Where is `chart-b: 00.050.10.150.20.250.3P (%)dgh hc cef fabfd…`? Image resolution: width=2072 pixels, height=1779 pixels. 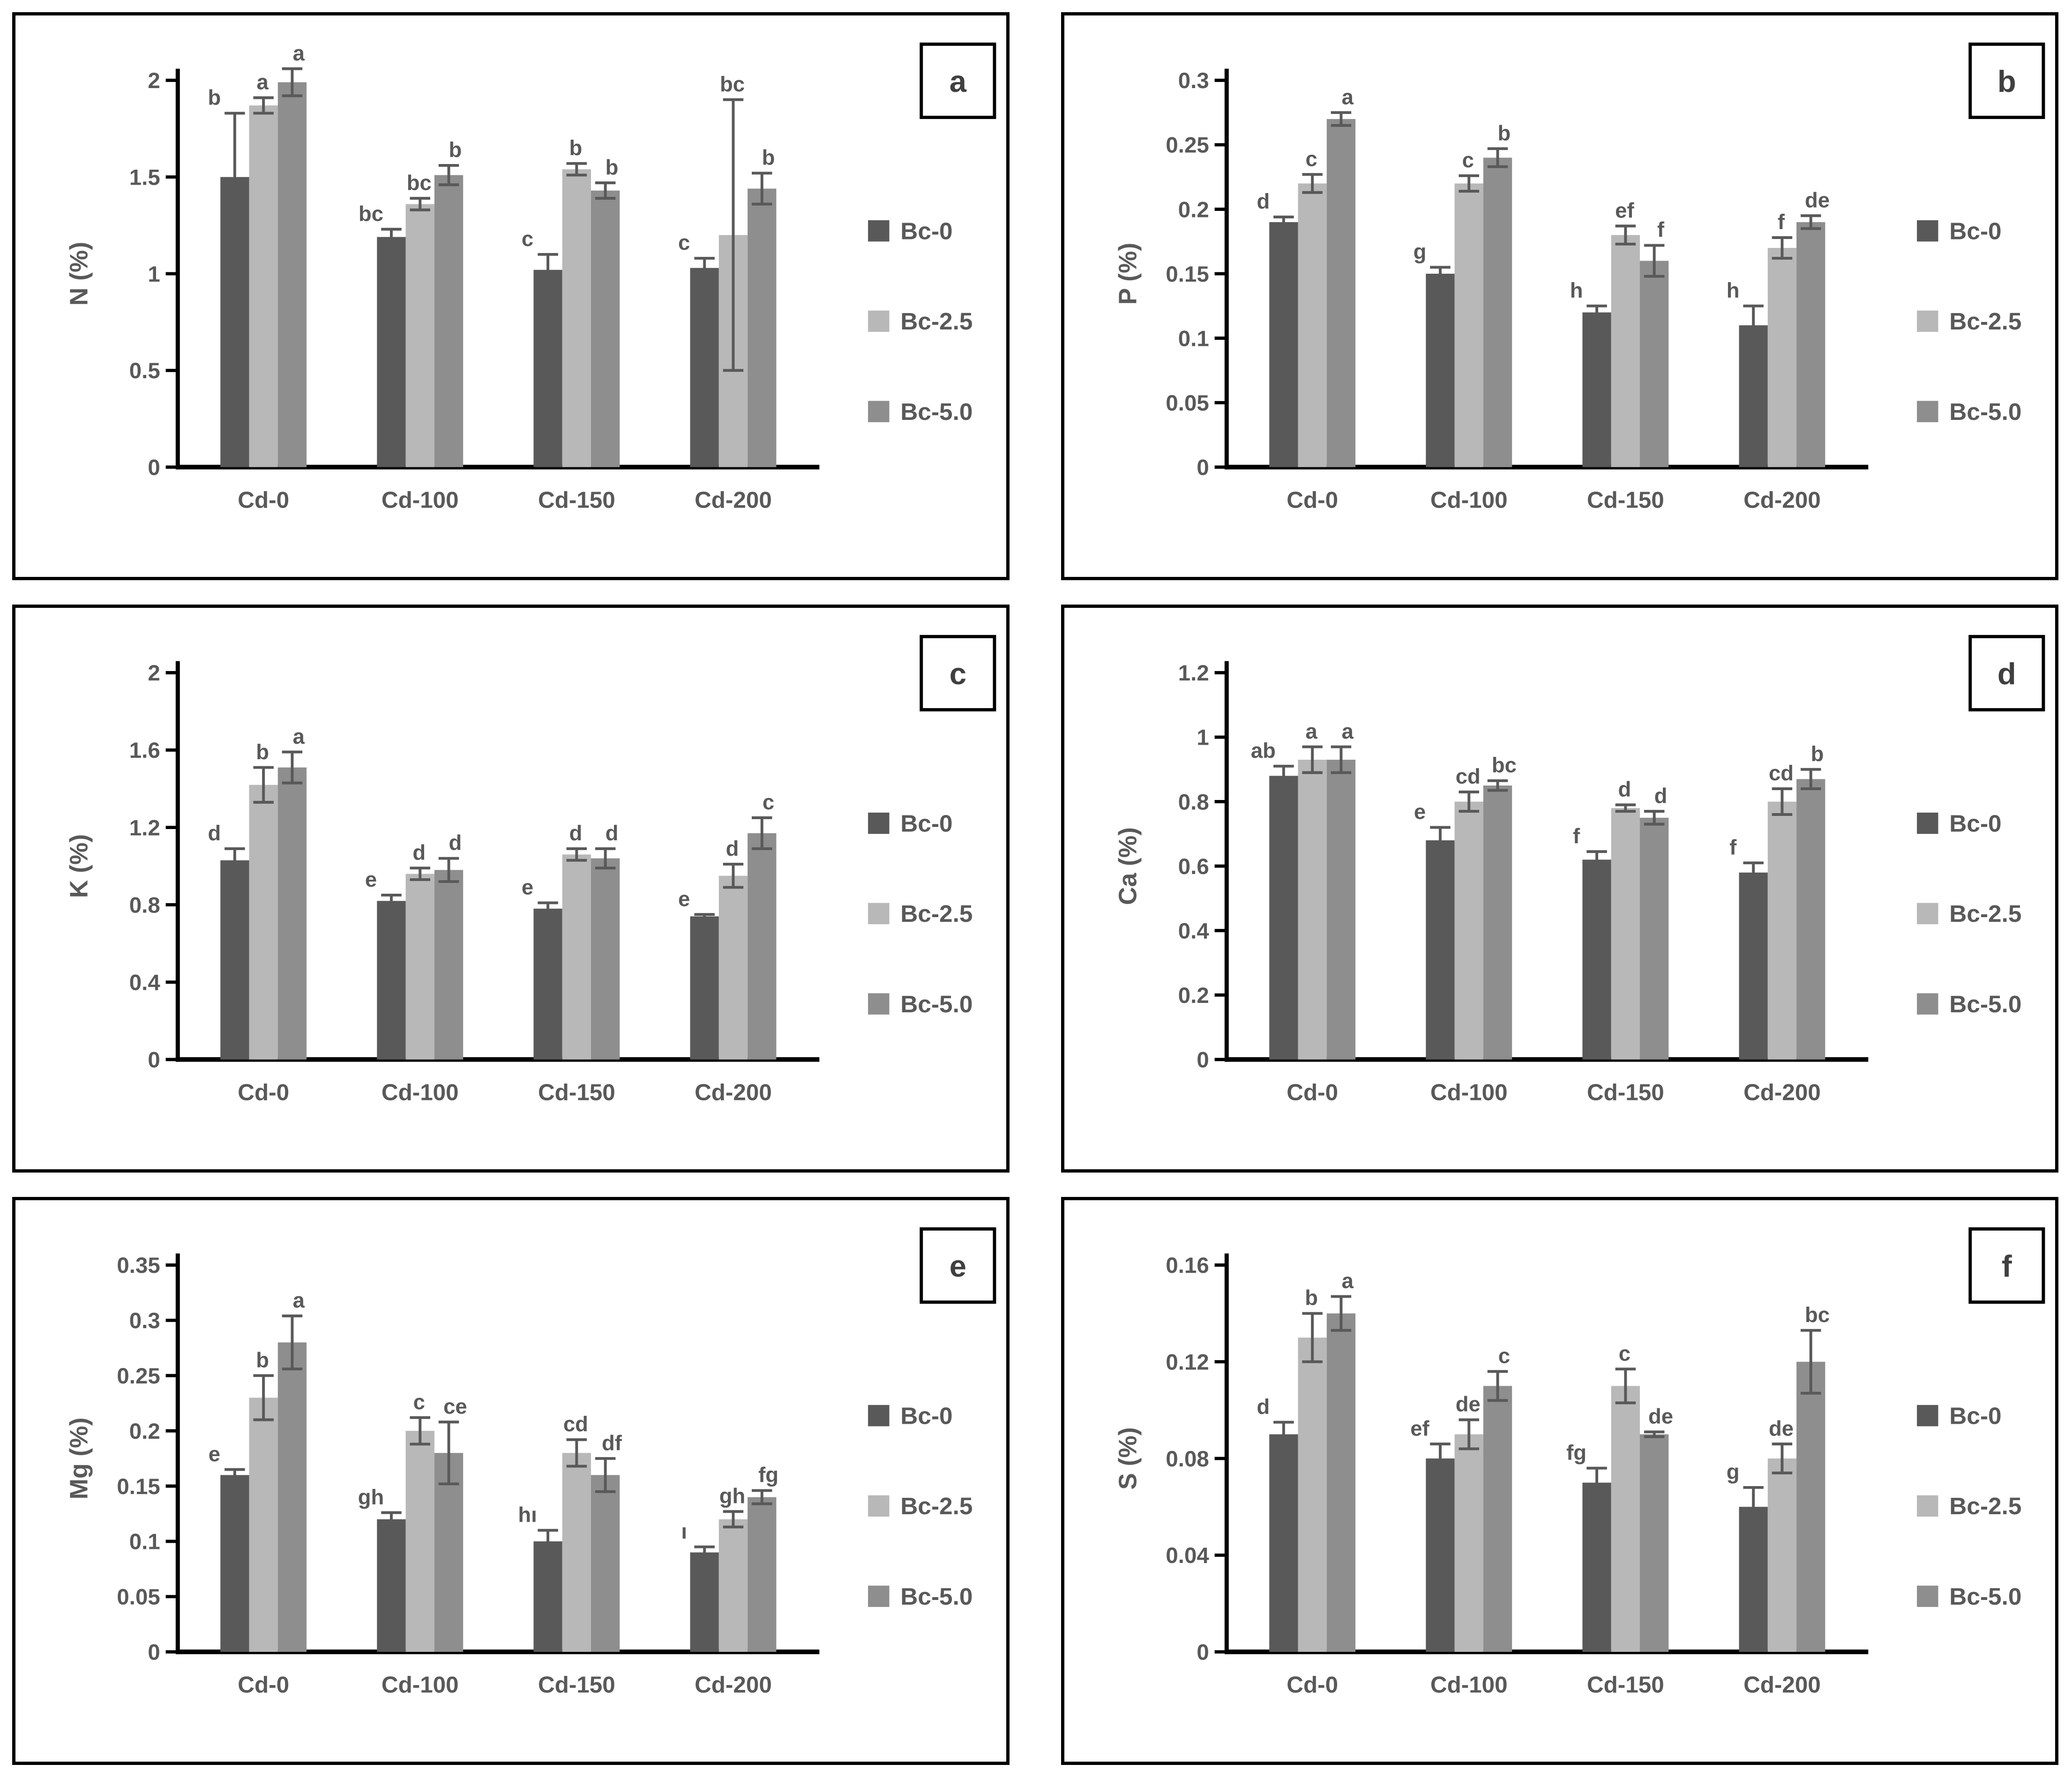
chart-b: 00.050.10.150.20.250.3P (%)dgh hc cef fabfd… is located at coordinates (1580, 277).